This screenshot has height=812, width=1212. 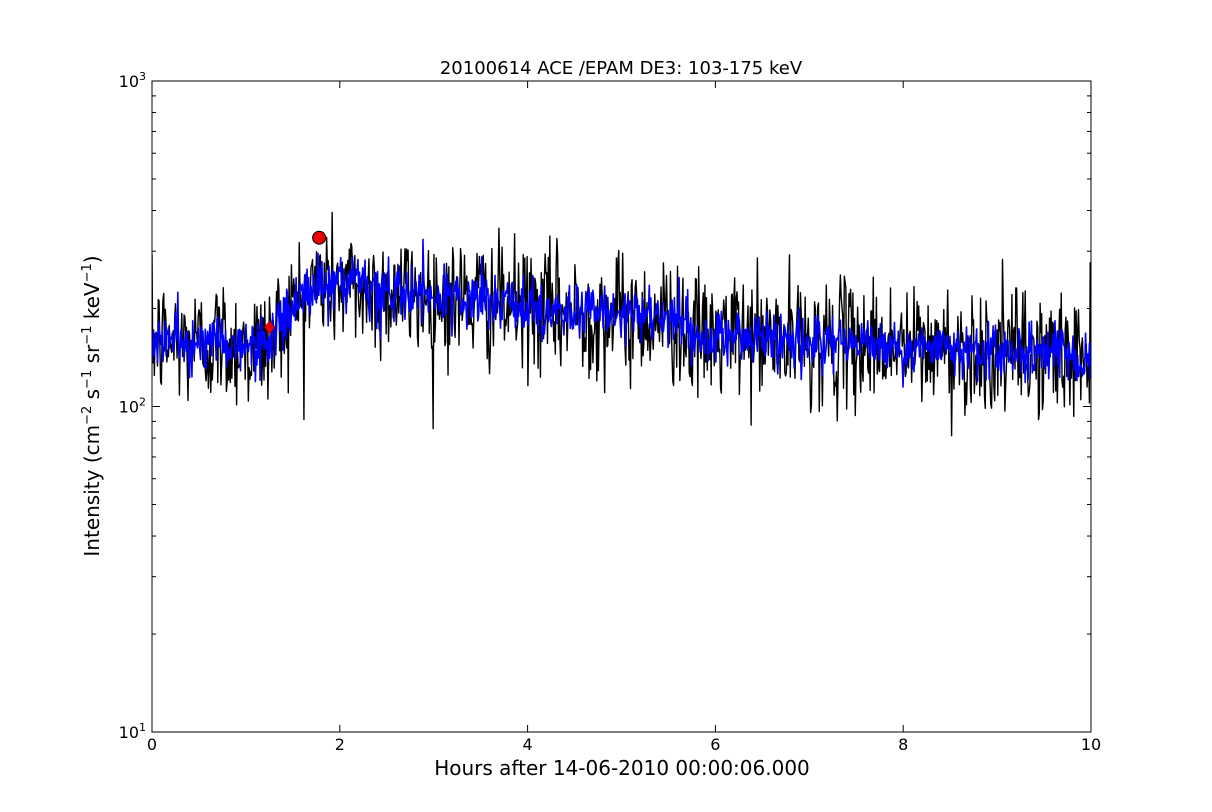 I want to click on series-line-smoothed, so click(x=621, y=313).